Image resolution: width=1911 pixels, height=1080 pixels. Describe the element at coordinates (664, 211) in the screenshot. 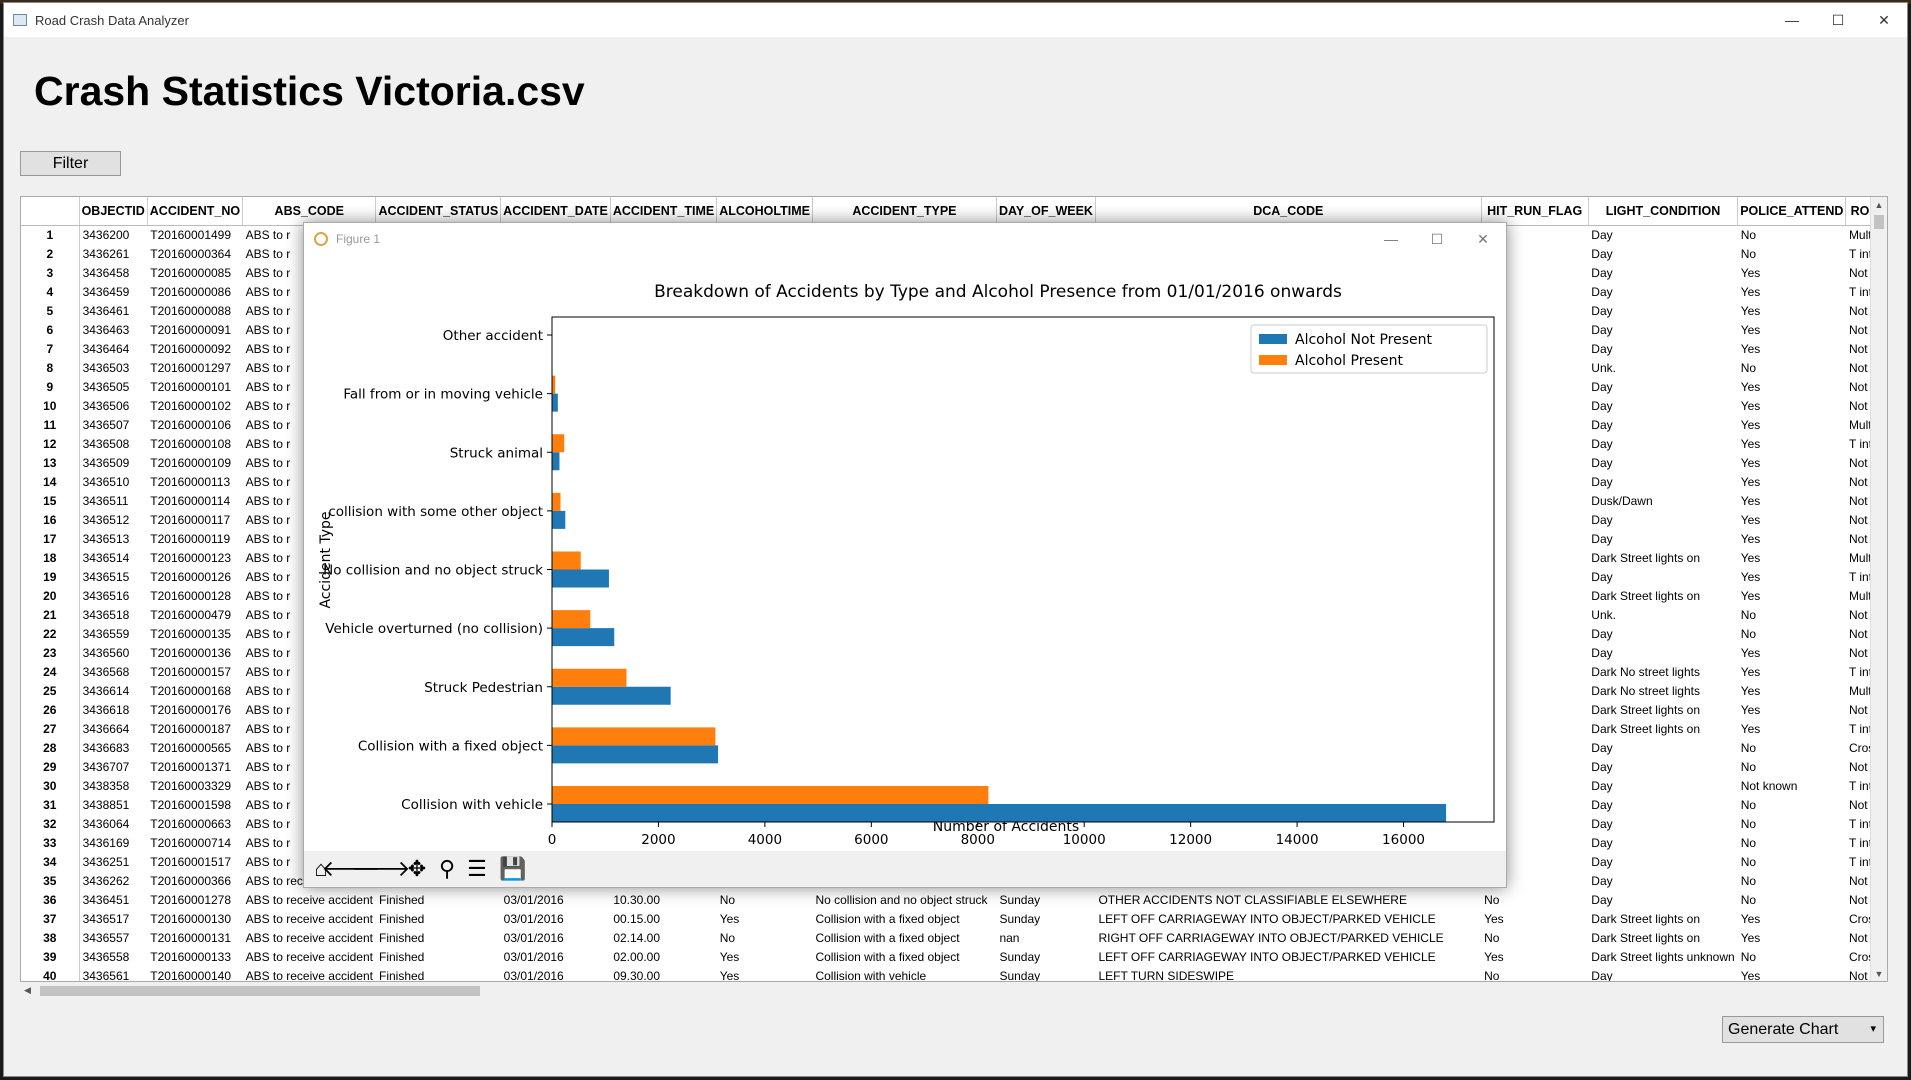

I see `column-header: ACCIDENT_TIME` at that location.